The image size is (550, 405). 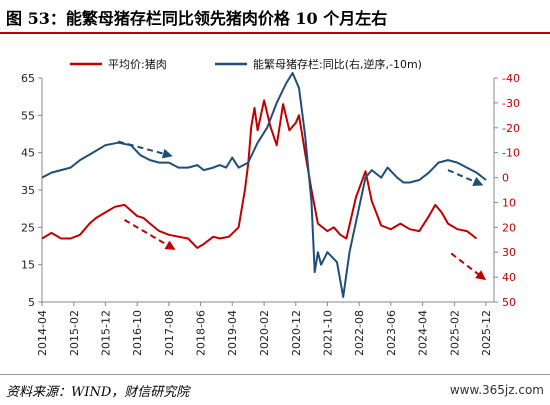 What do you see at coordinates (232, 333) in the screenshot?
I see `x-tick-label: 2019-04` at bounding box center [232, 333].